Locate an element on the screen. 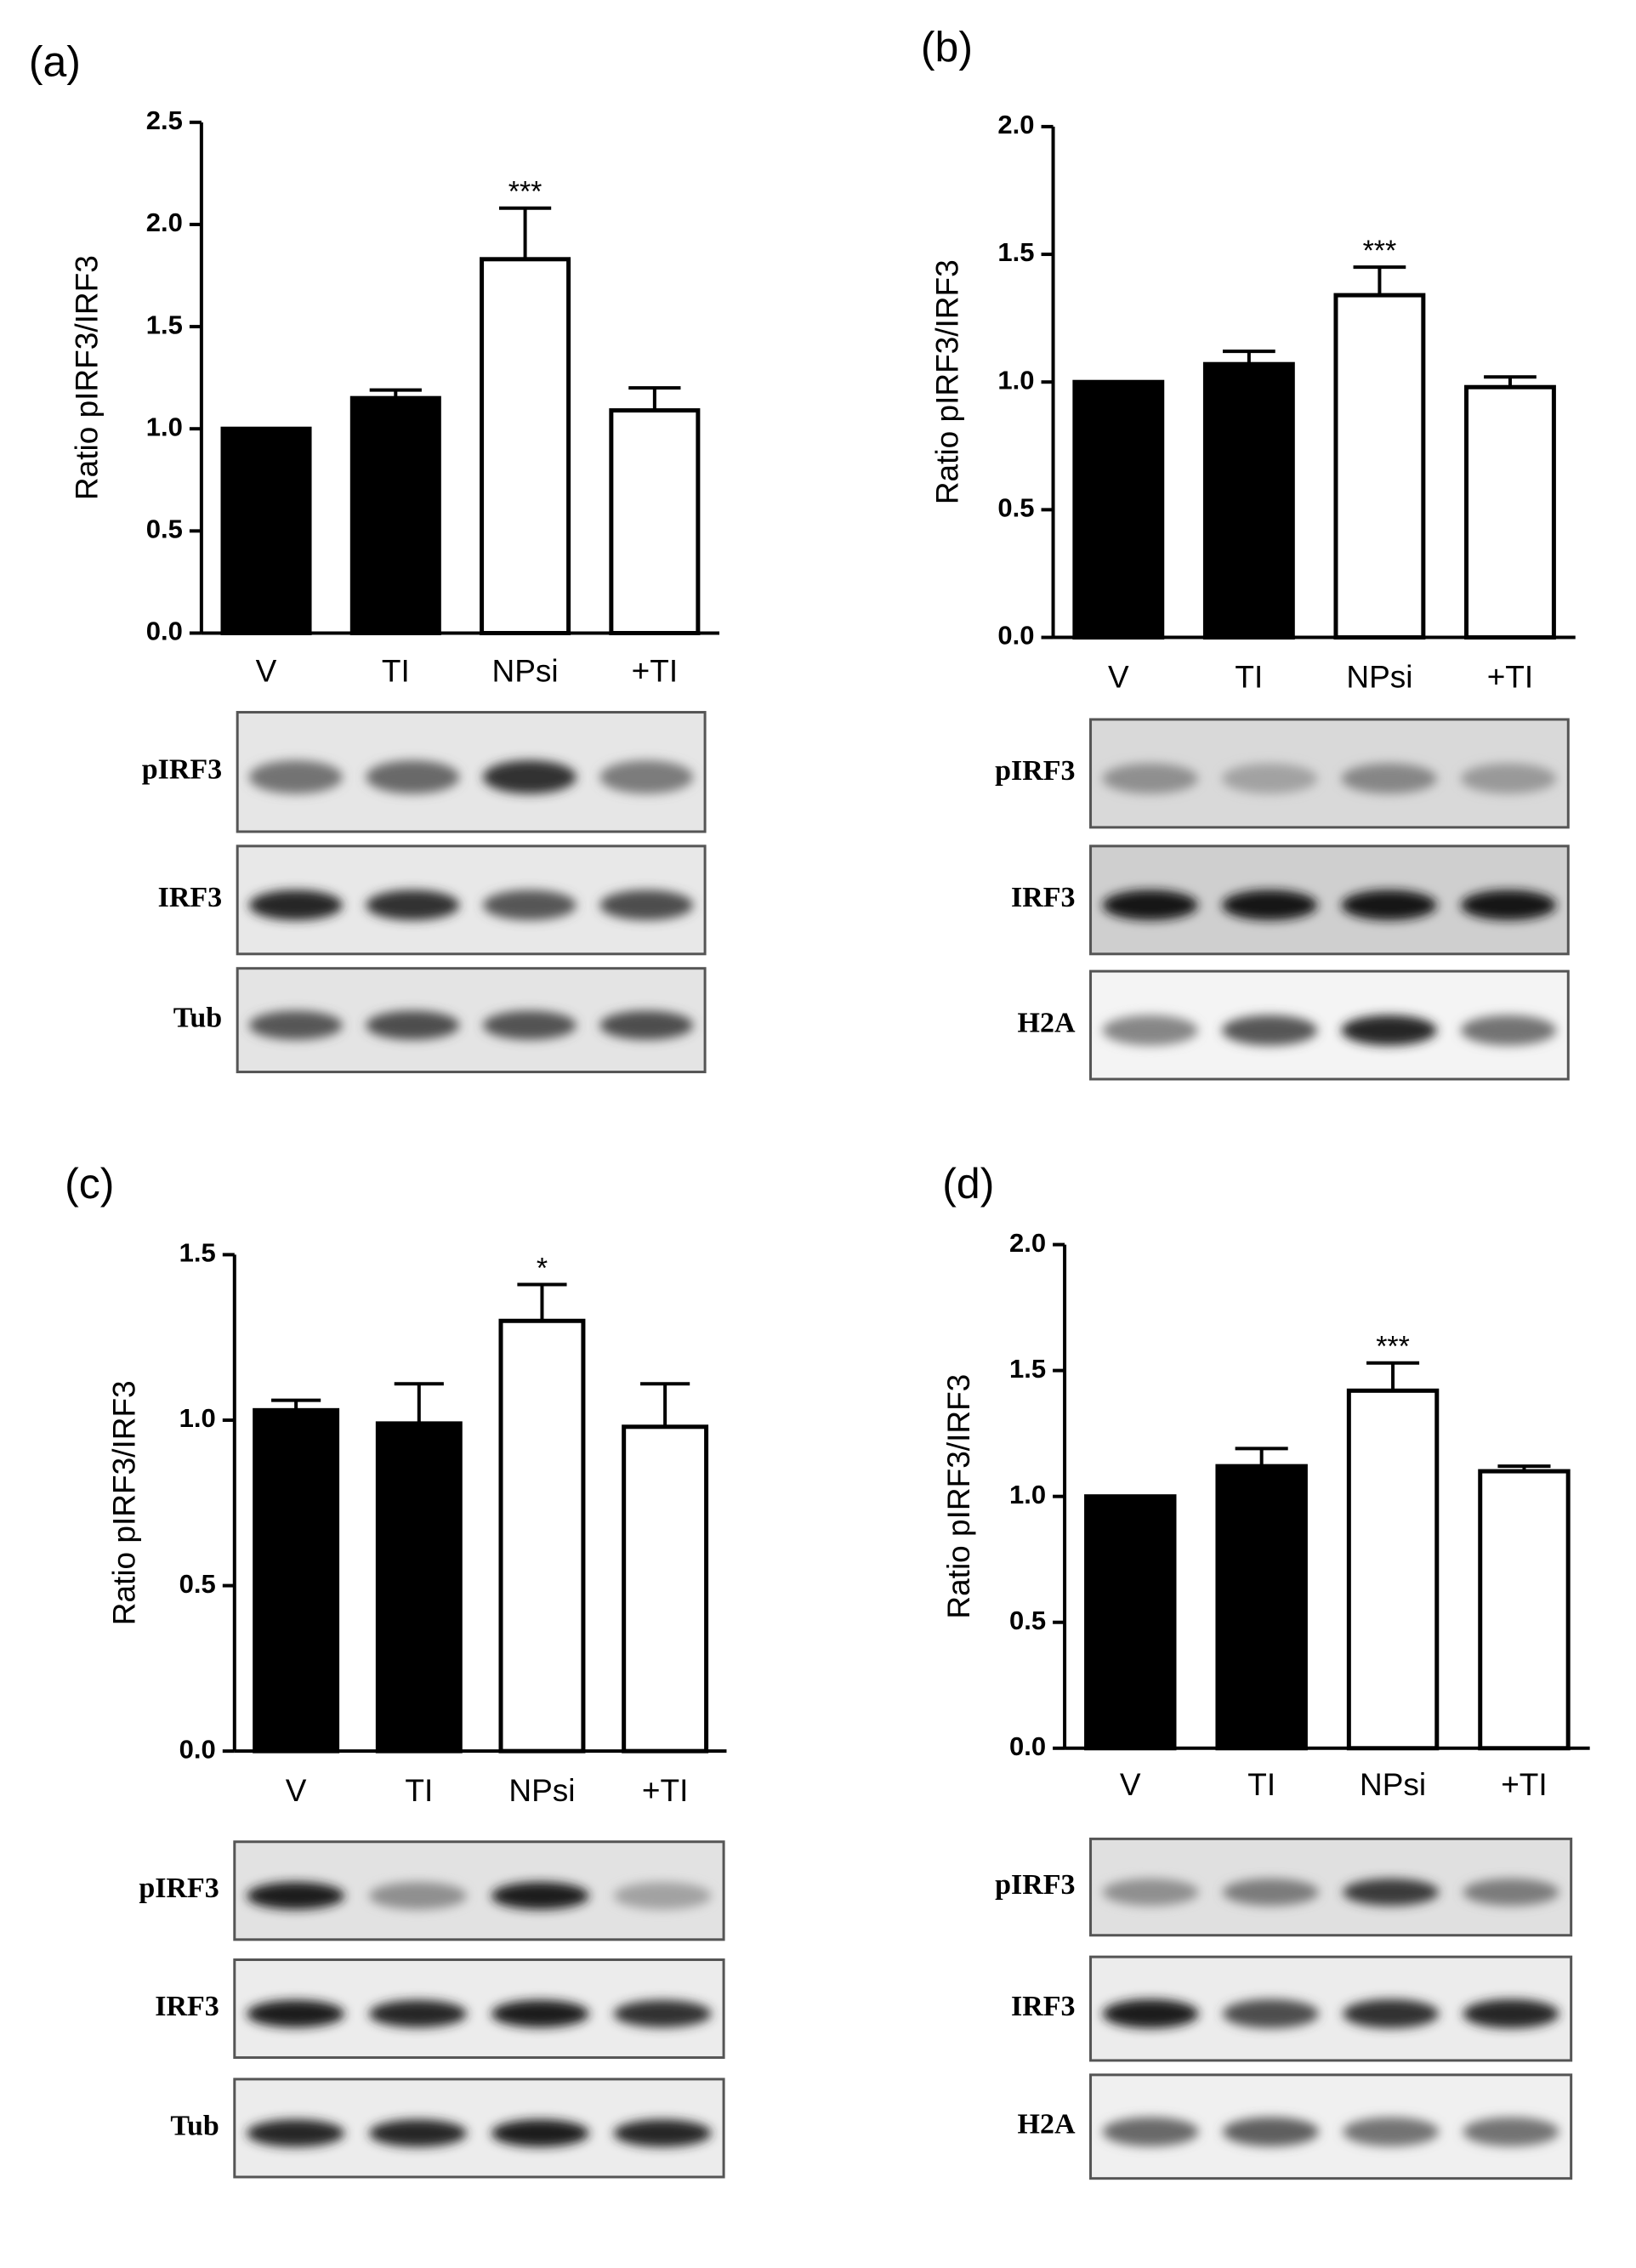 The image size is (1636, 2268). panel-label: (b) is located at coordinates (947, 47).